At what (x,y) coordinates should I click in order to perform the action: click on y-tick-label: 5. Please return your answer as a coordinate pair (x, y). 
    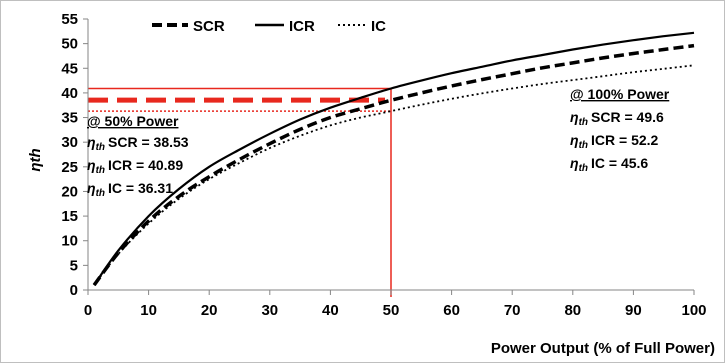
    Looking at the image, I should click on (74, 265).